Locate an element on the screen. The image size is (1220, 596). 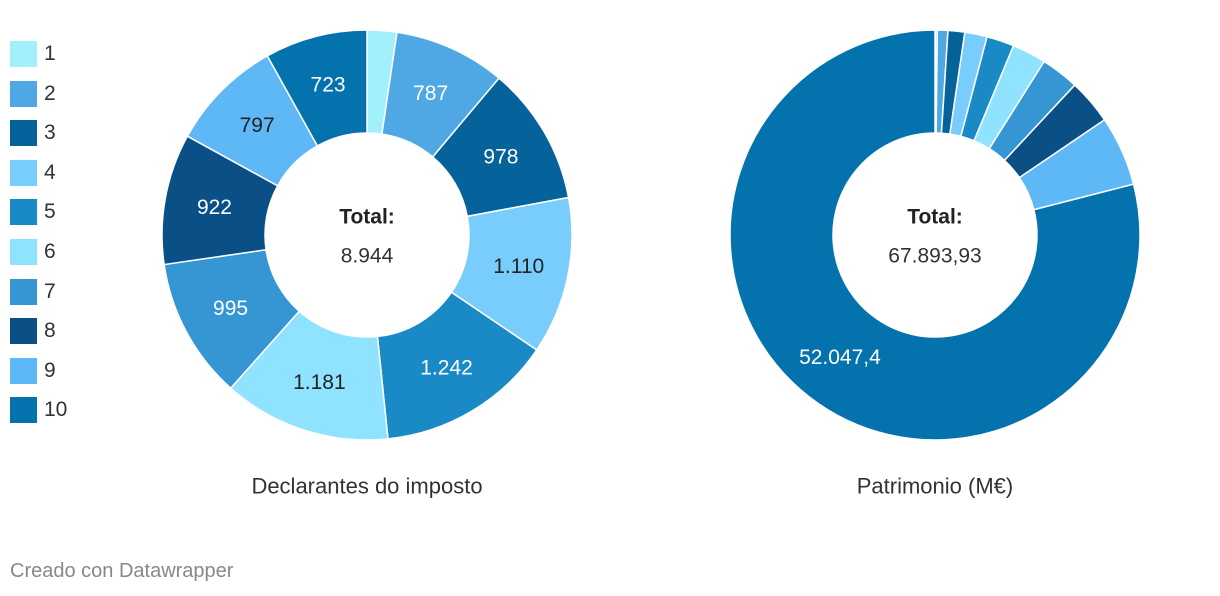
slice-value-label: 787 is located at coordinates (430, 93).